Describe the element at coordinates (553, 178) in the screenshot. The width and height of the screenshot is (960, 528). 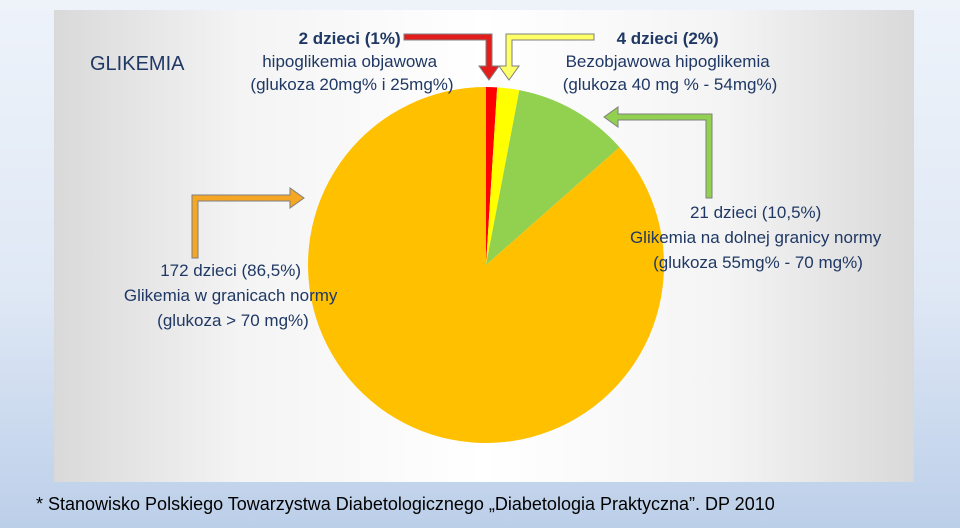
I see `slice-lower-normal` at that location.